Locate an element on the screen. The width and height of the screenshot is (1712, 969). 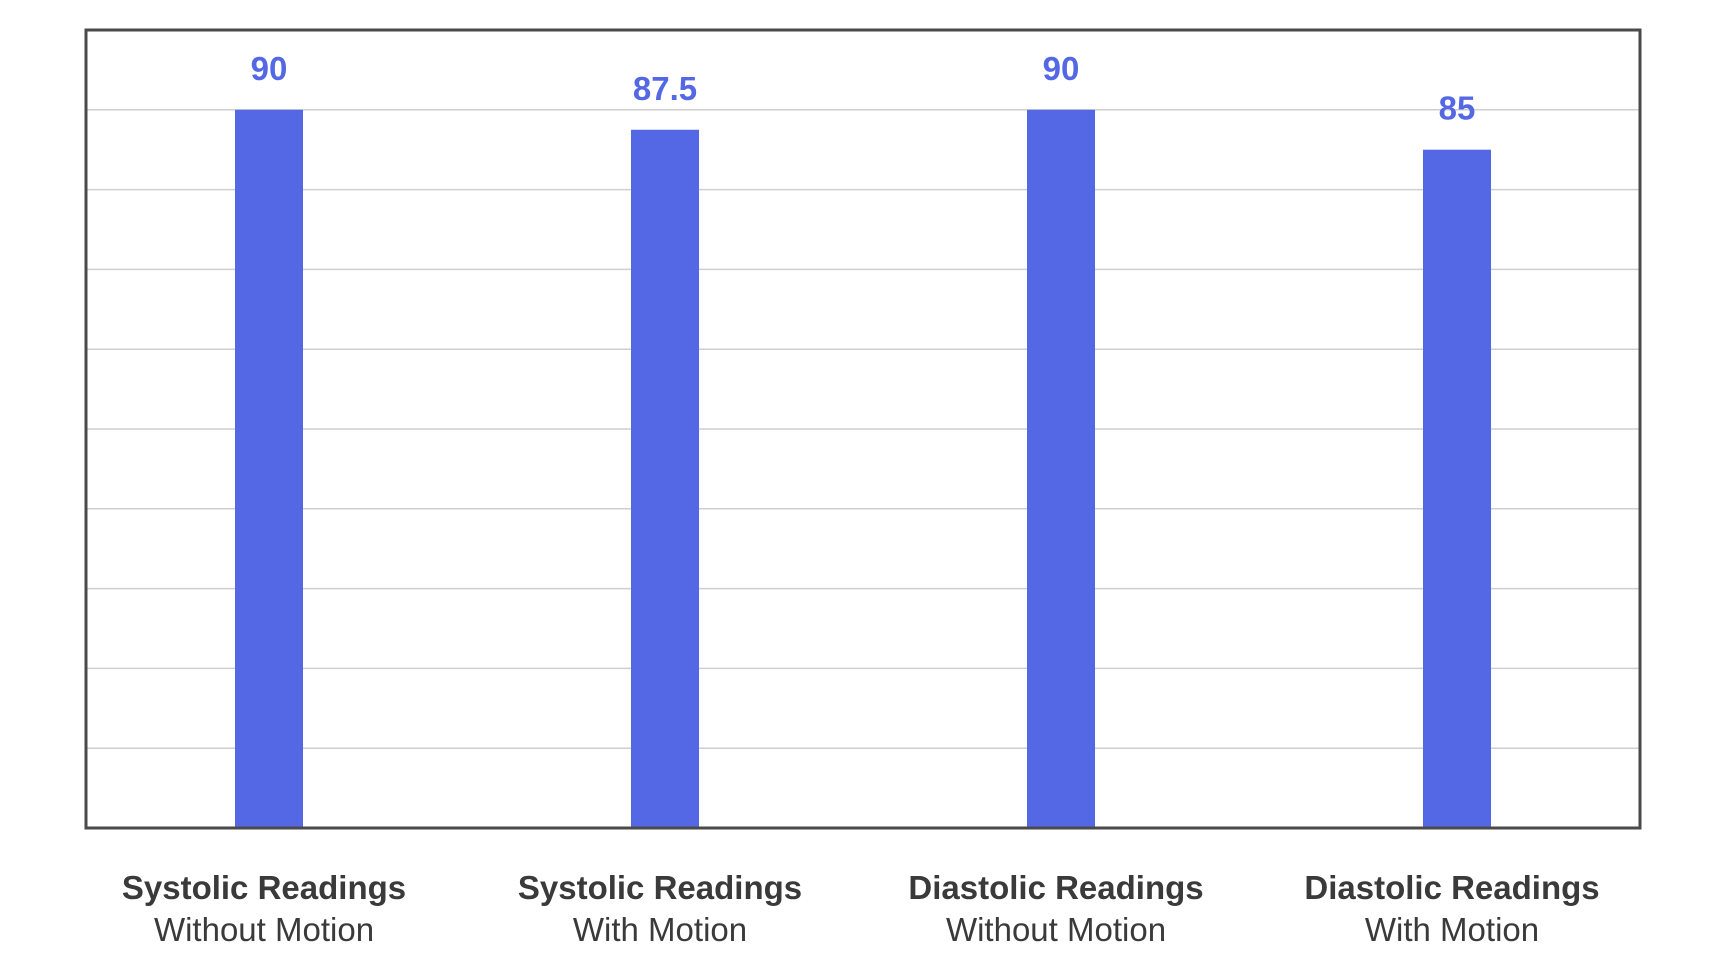
data-label: 87.5 is located at coordinates (665, 88).